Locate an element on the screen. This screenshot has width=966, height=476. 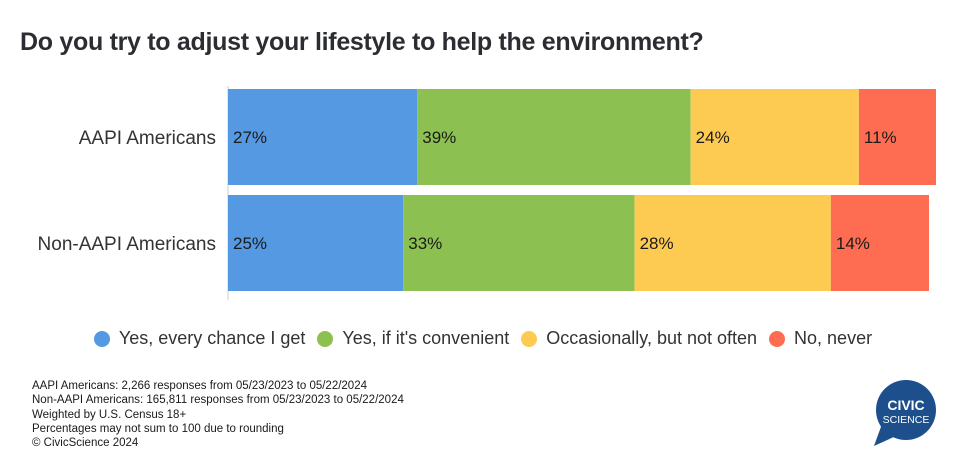
bar-segment-non-aapi-americans-no-never is located at coordinates (879, 243).